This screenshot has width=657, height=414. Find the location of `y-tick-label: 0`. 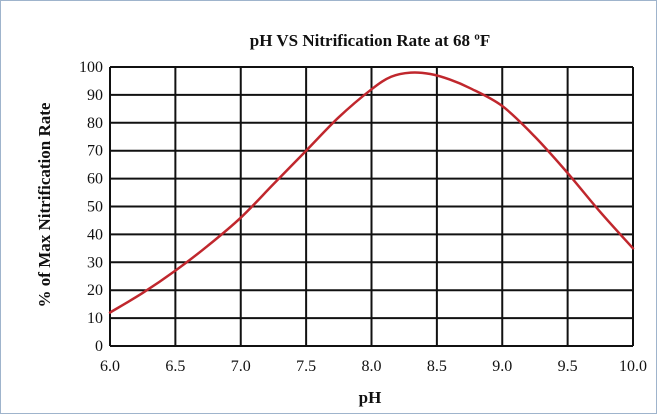

y-tick-label: 0 is located at coordinates (99, 346).